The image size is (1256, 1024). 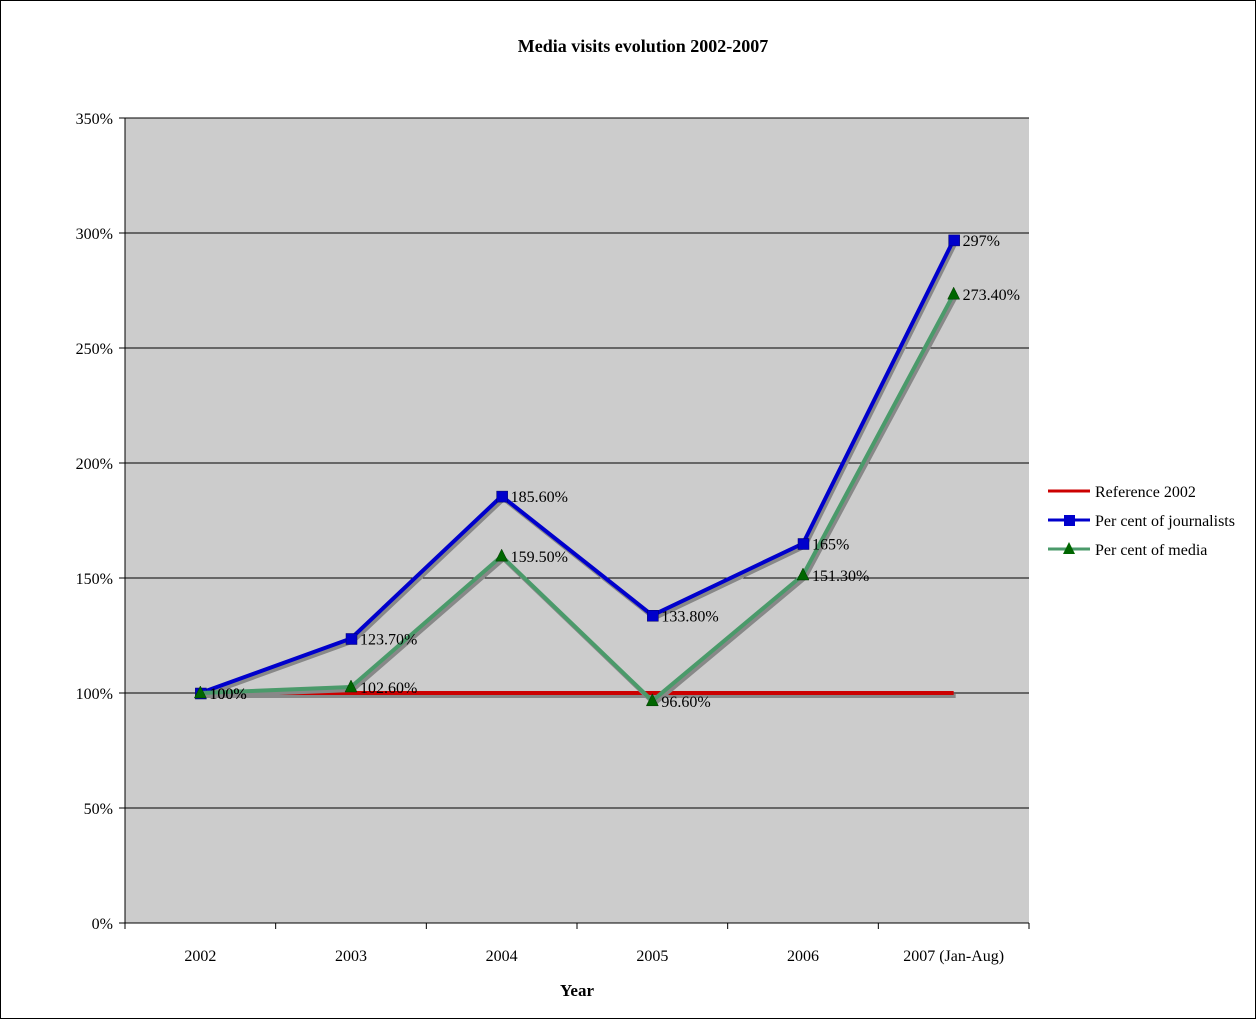 What do you see at coordinates (643, 46) in the screenshot?
I see `chart-title: Media visits evolution 2002-2007` at bounding box center [643, 46].